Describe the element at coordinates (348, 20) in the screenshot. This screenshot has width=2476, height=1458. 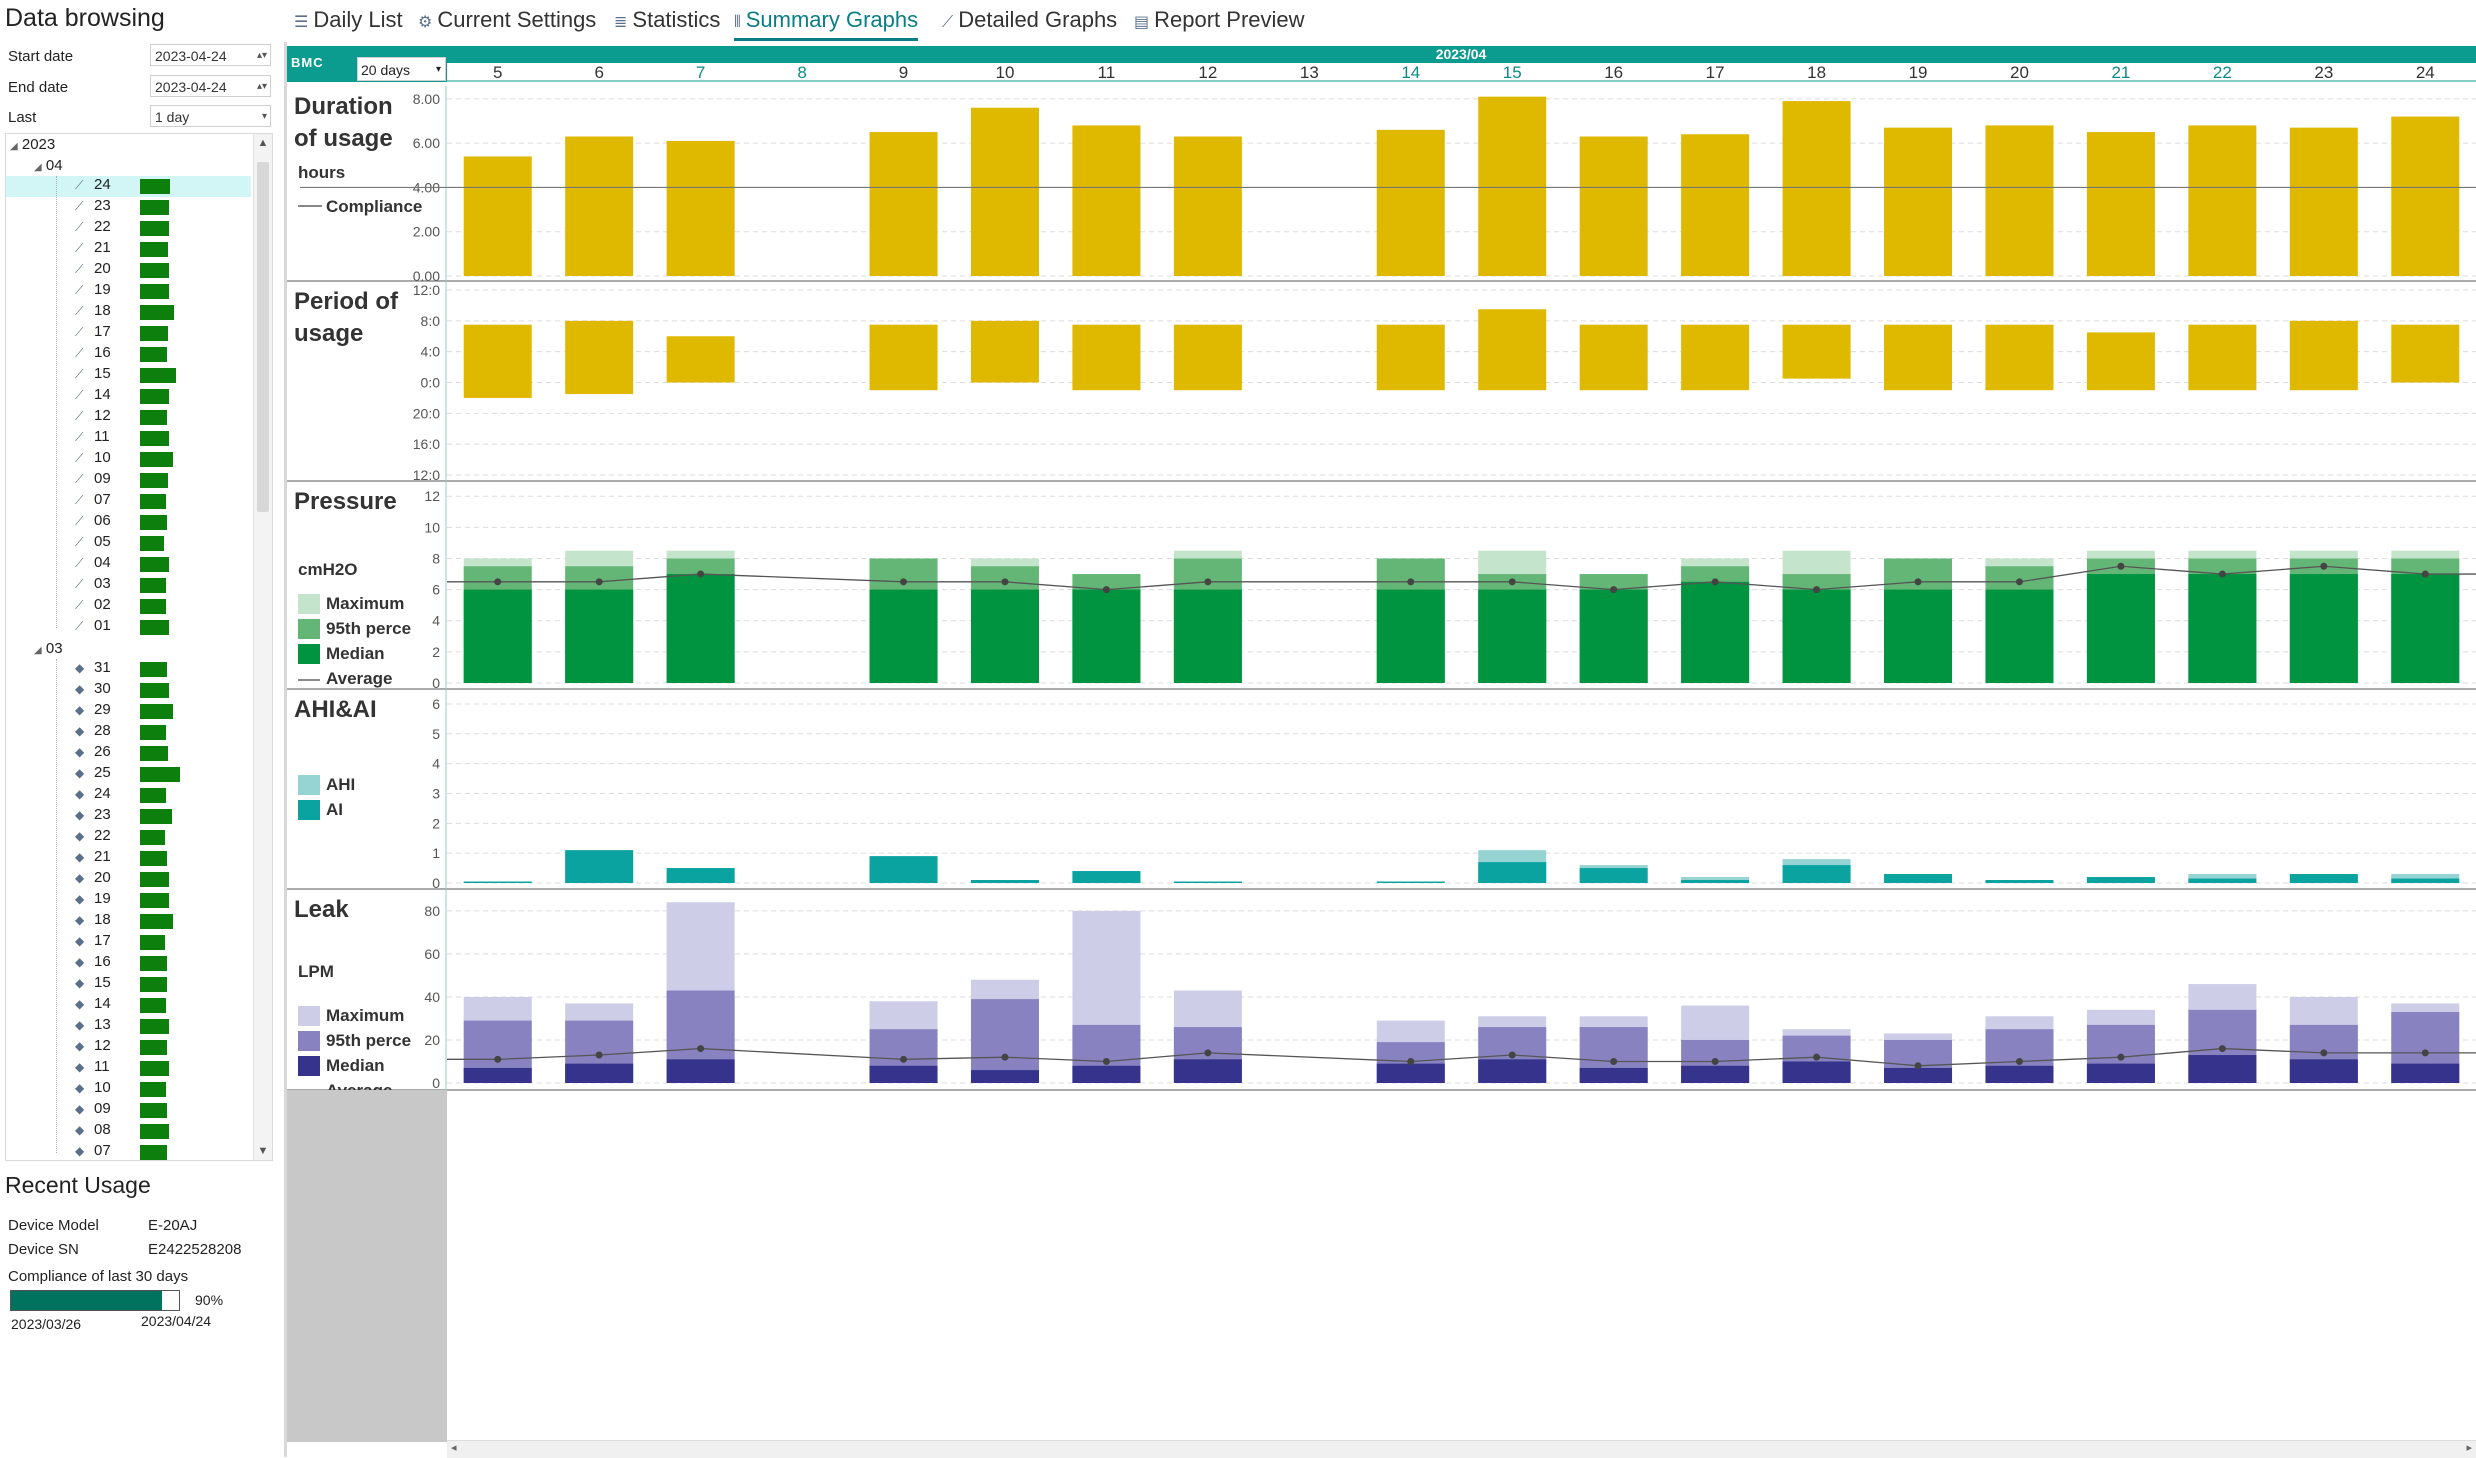
I see `tab-daily-list: ☰ Daily List` at that location.